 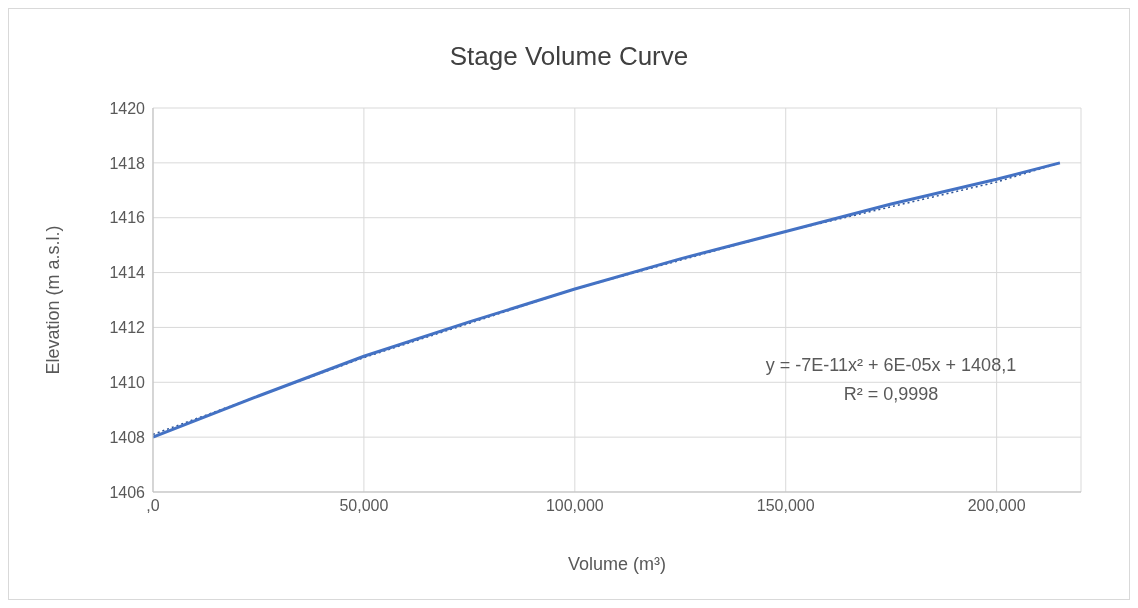 I want to click on x-tick-label: 150,000, so click(x=785, y=506).